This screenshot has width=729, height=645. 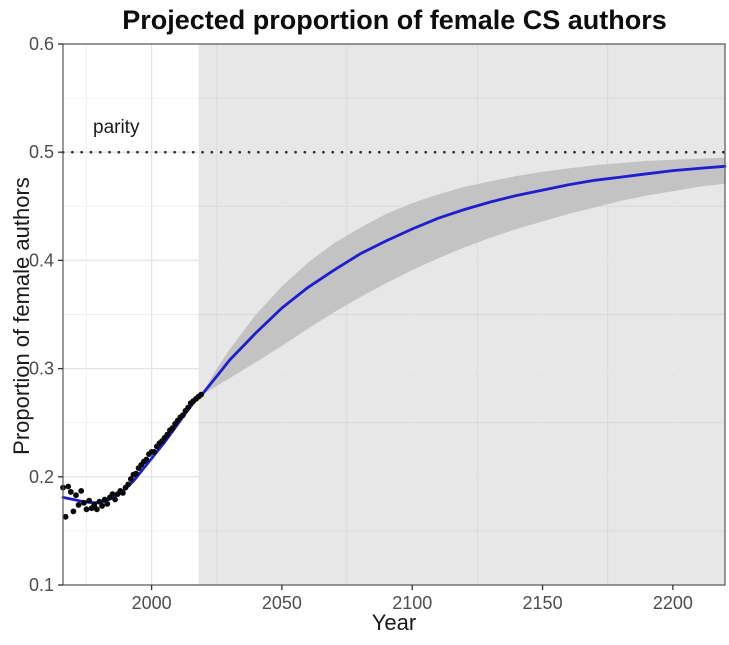 What do you see at coordinates (394, 622) in the screenshot?
I see `x-axis-title: Year` at bounding box center [394, 622].